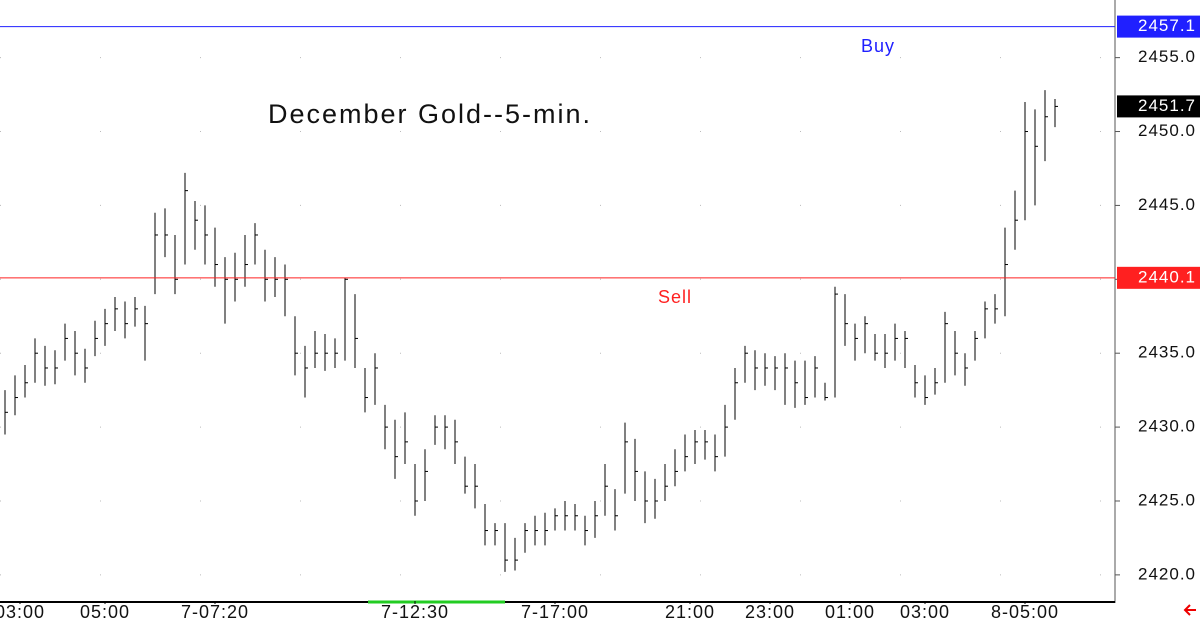 The width and height of the screenshot is (1200, 622). Describe the element at coordinates (105, 612) in the screenshot. I see `x-tick-label: 05:00` at that location.